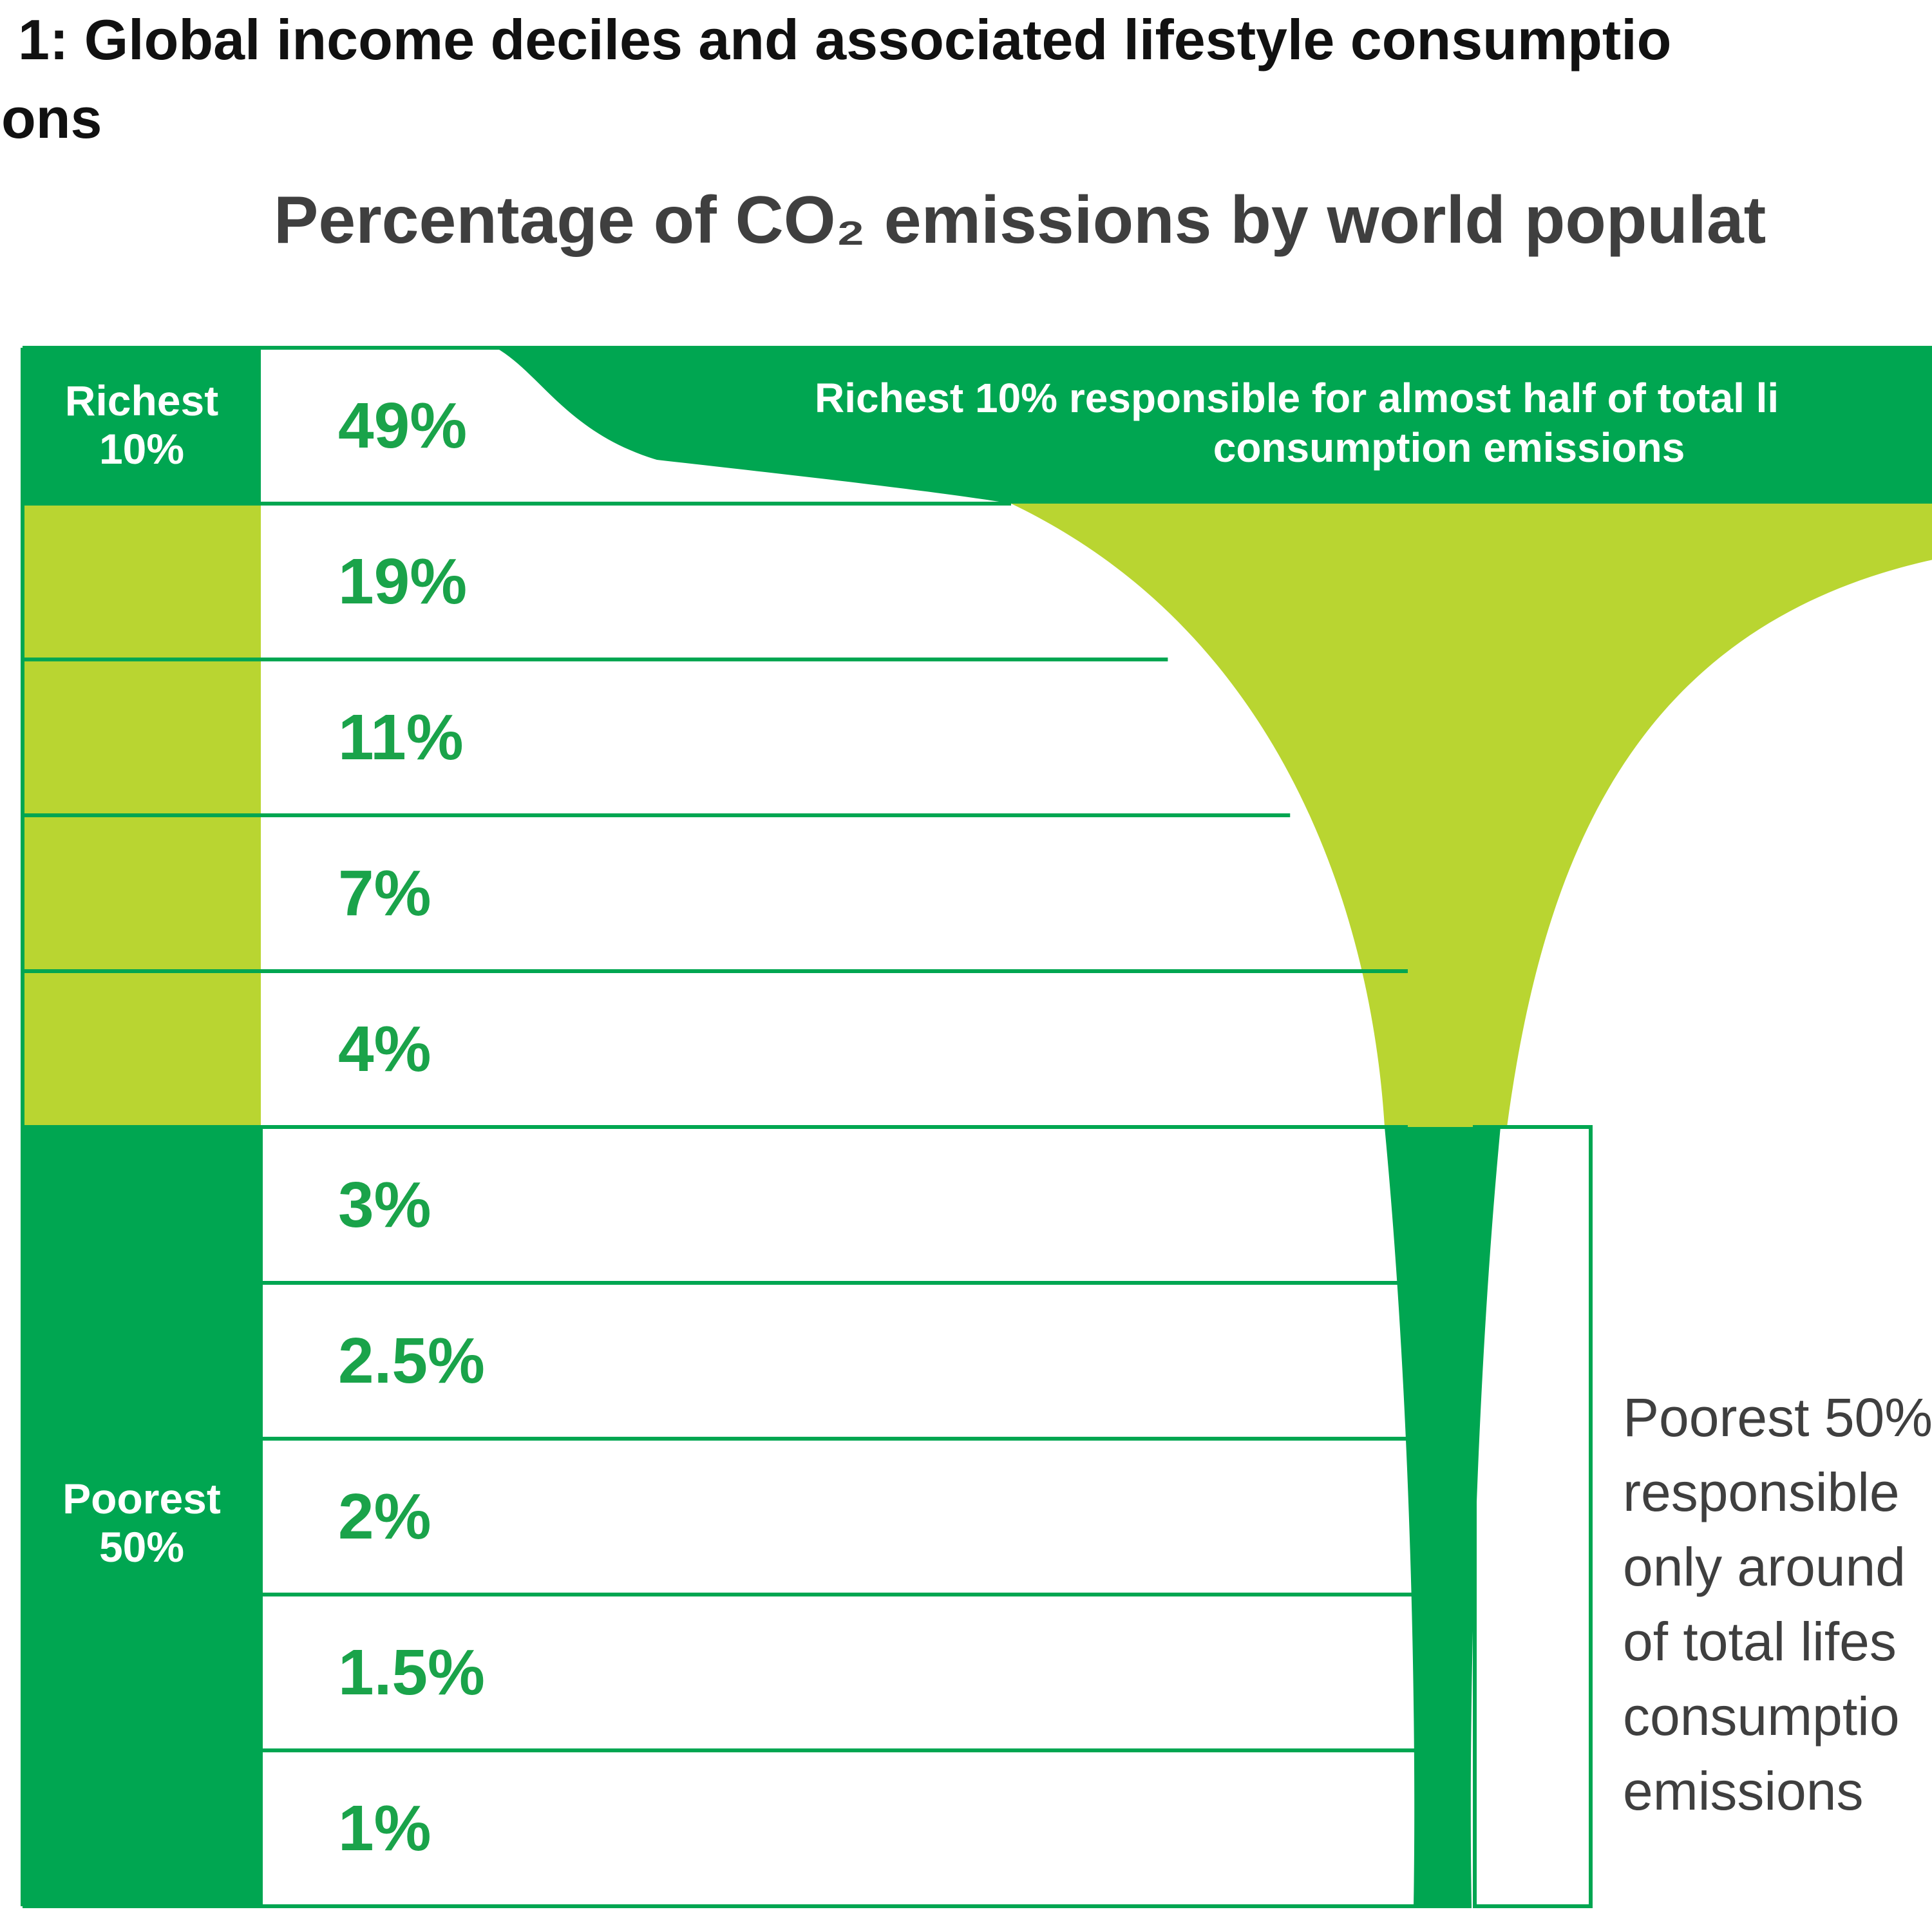 The width and height of the screenshot is (1932, 1932). What do you see at coordinates (402, 581) in the screenshot?
I see `value-label: 19%` at bounding box center [402, 581].